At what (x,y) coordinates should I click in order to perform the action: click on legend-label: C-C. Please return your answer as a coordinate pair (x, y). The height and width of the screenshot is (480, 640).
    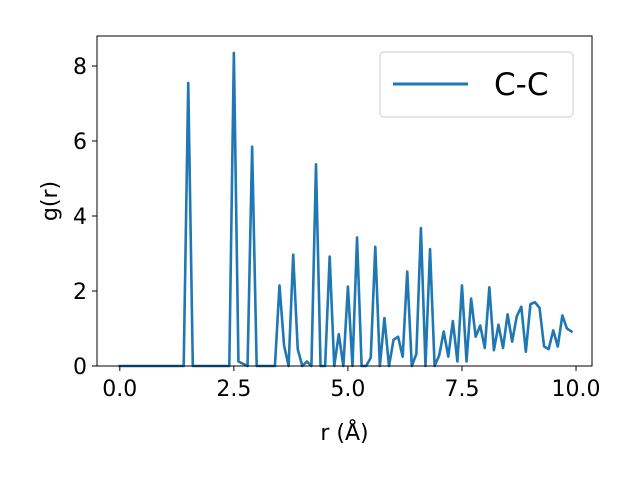
    Looking at the image, I should click on (521, 85).